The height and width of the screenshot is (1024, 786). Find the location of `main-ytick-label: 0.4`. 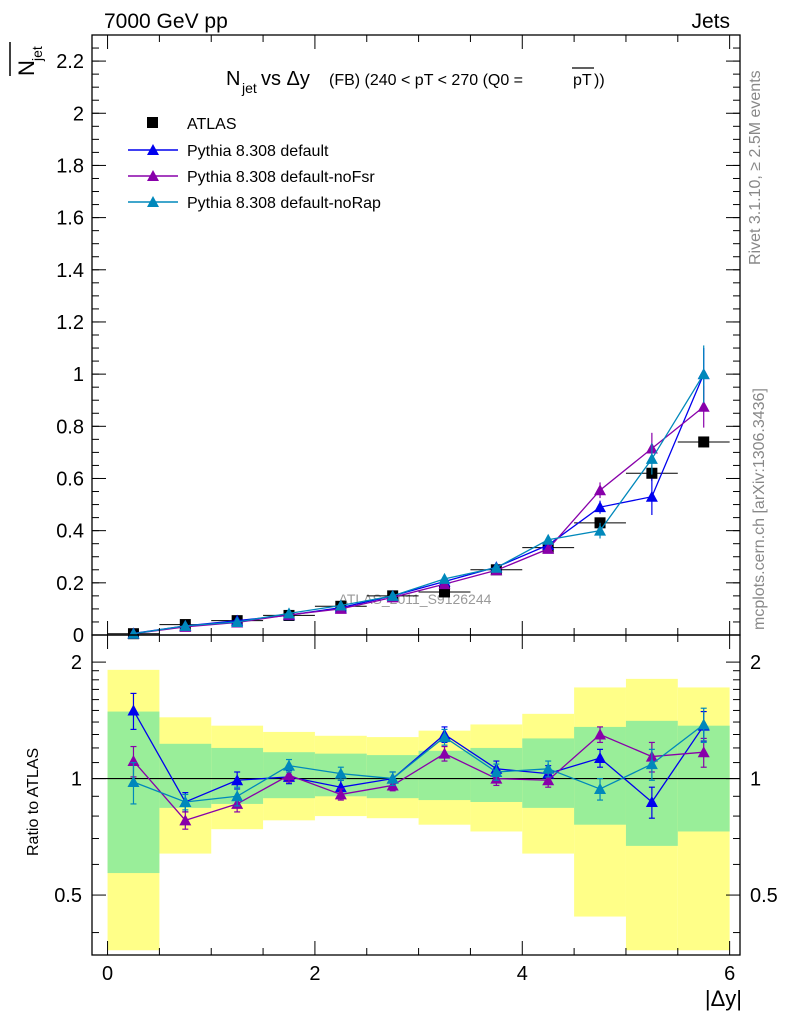

main-ytick-label: 0.4 is located at coordinates (70, 532).